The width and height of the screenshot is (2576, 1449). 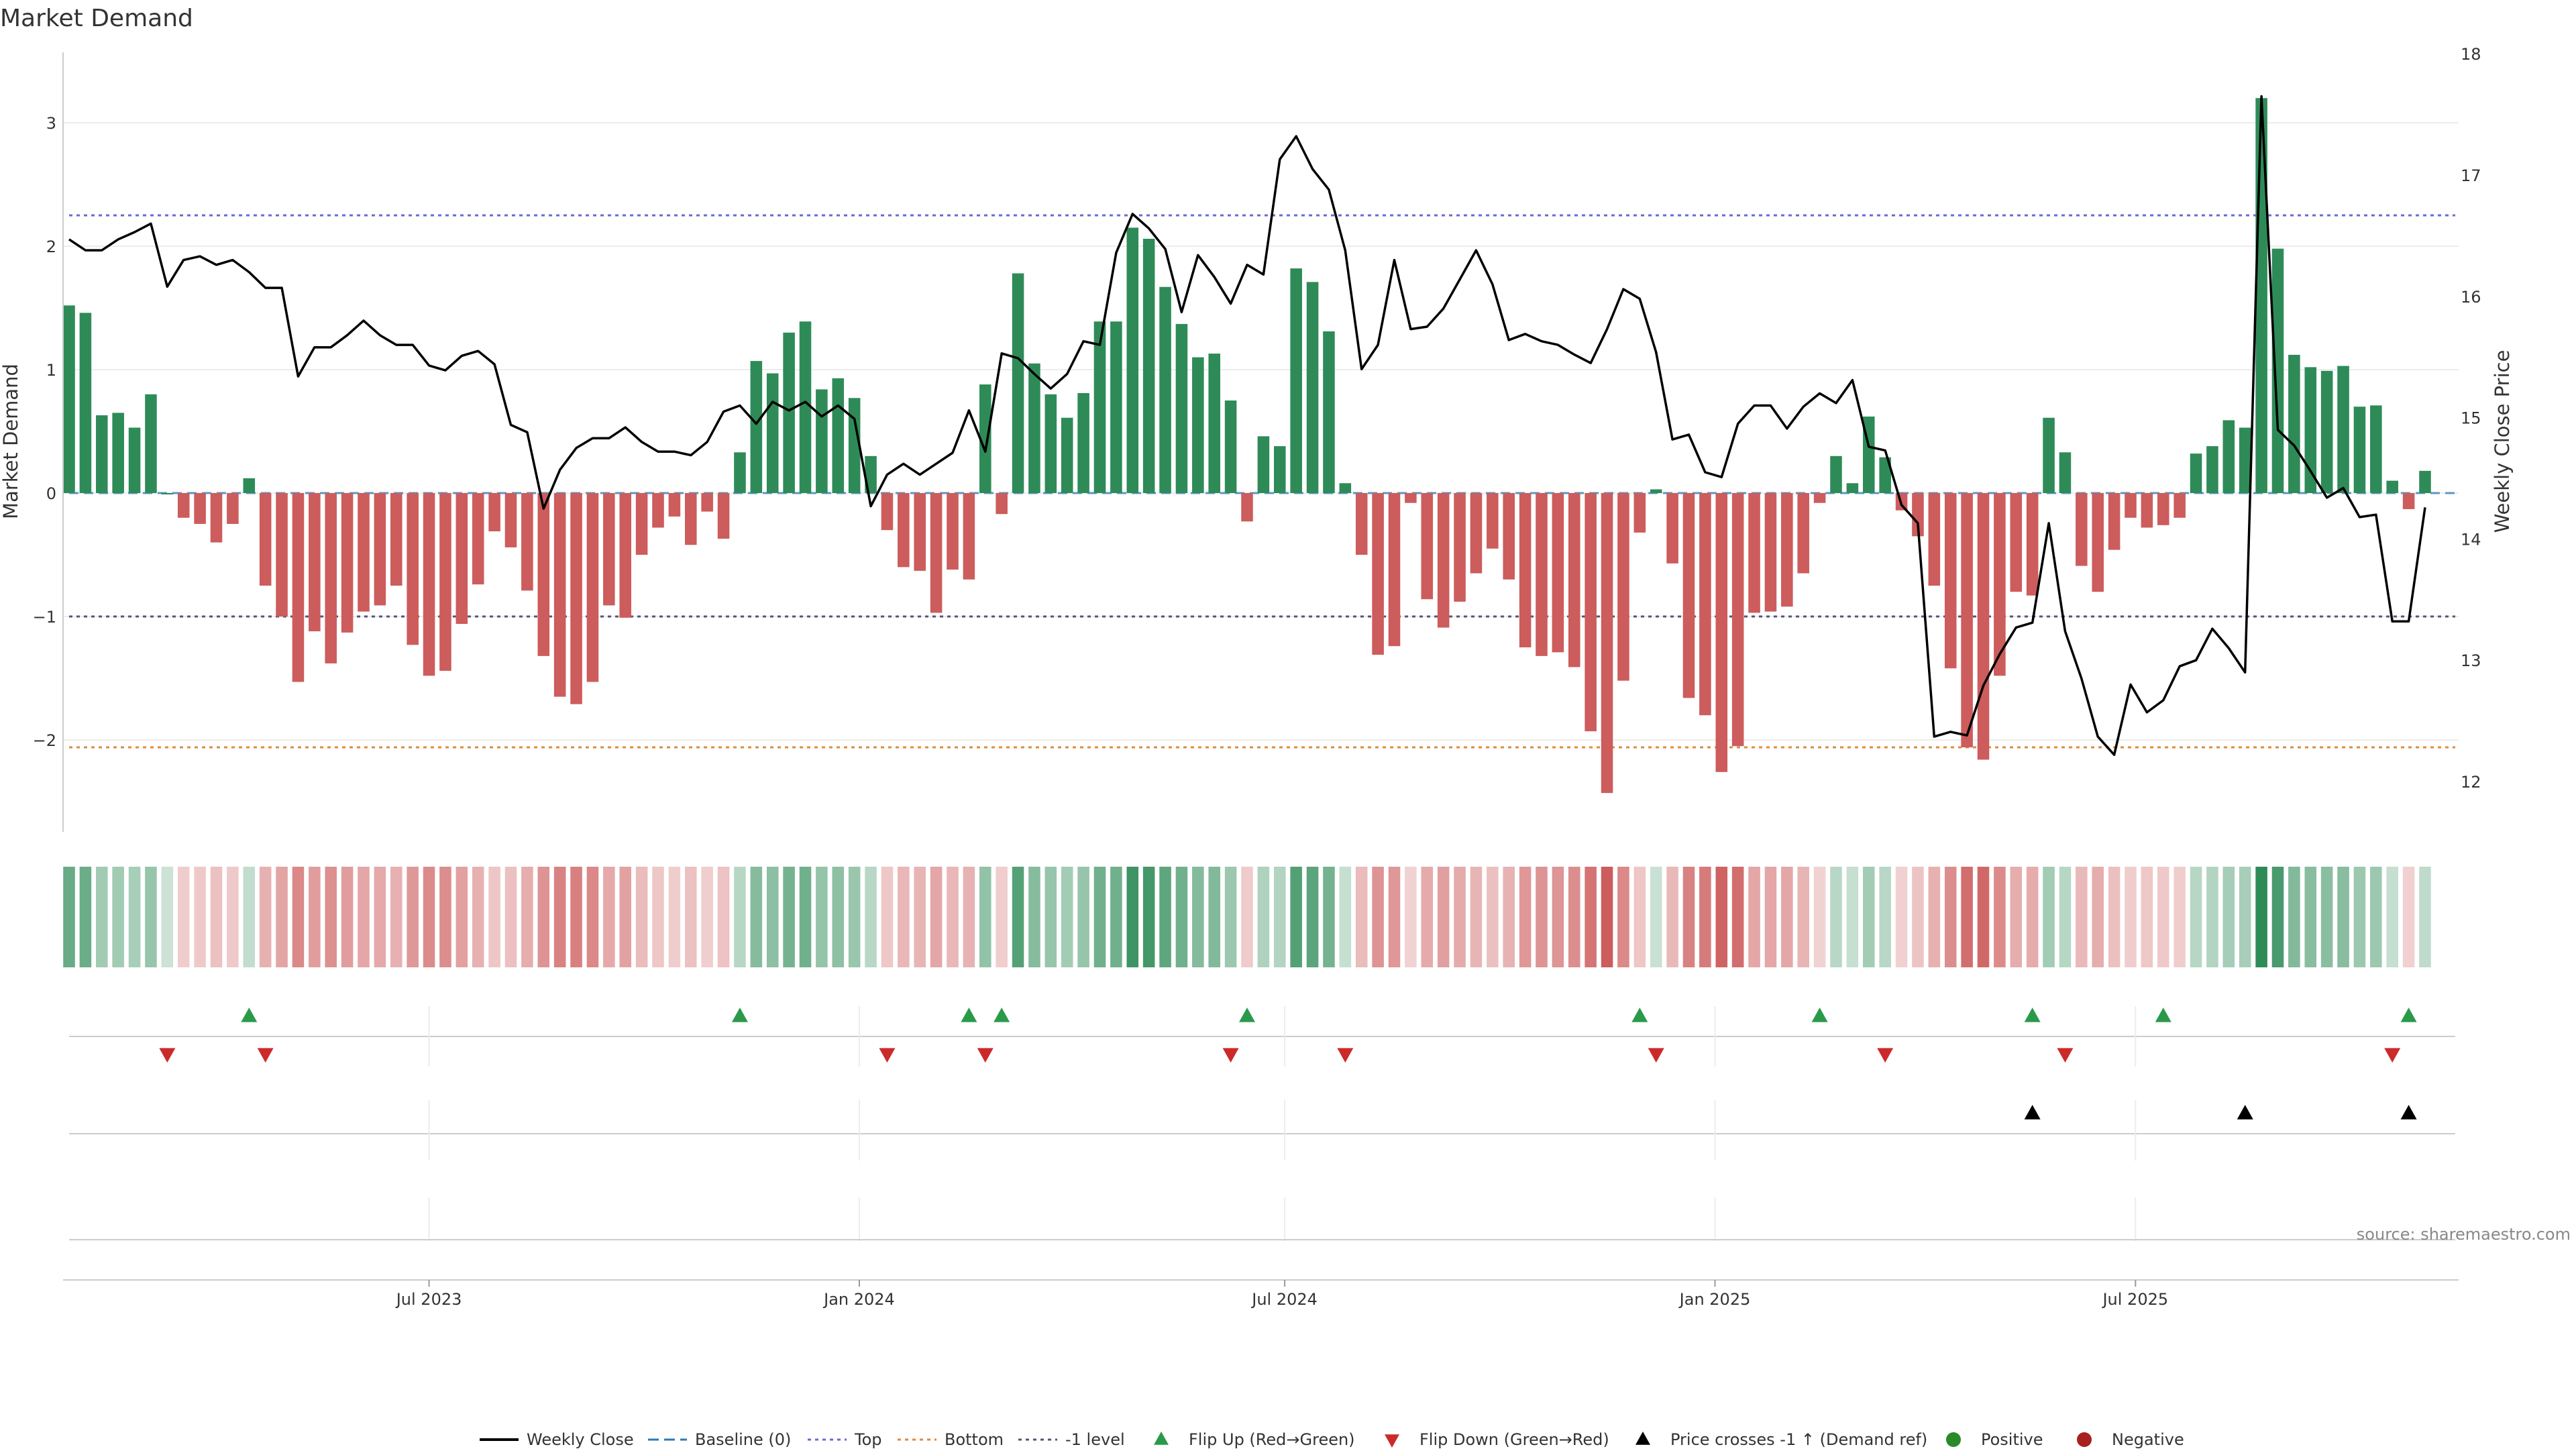 What do you see at coordinates (44, 617) in the screenshot?
I see `y-tick-label: −1` at bounding box center [44, 617].